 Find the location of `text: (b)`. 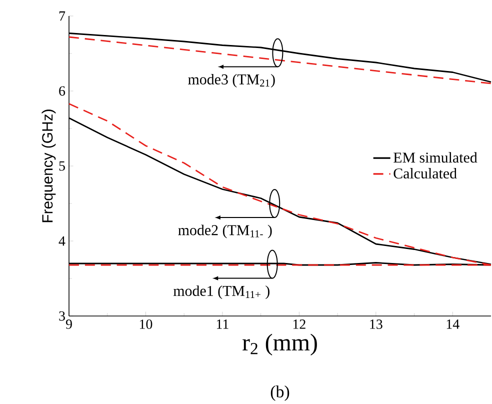

text: (b) is located at coordinates (280, 393).